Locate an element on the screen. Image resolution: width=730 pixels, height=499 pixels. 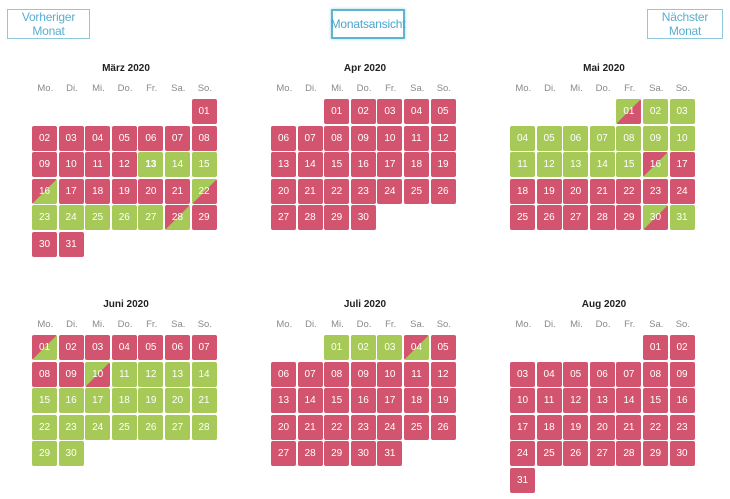
month-view-button: Monatsansicht is located at coordinates (368, 24).